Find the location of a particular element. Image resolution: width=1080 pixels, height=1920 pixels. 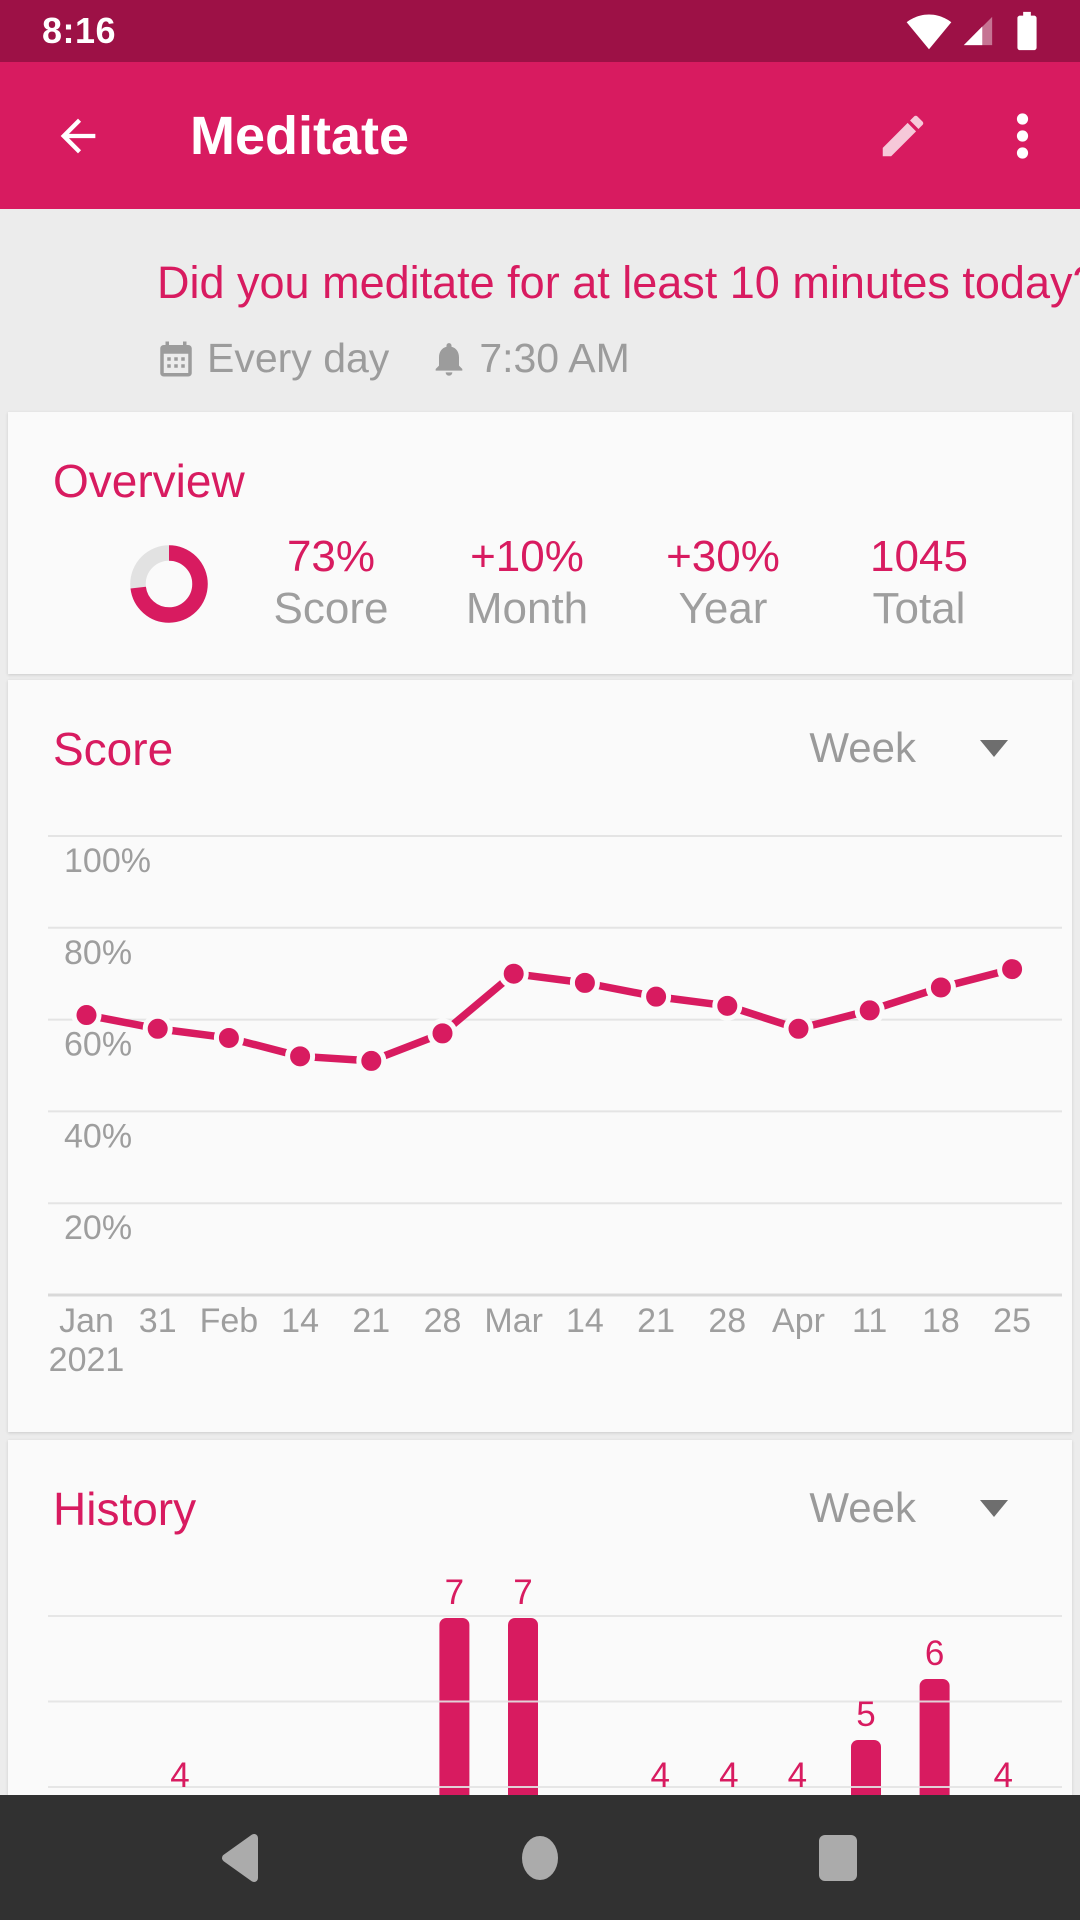

overflow-menu-button is located at coordinates (1022, 136).